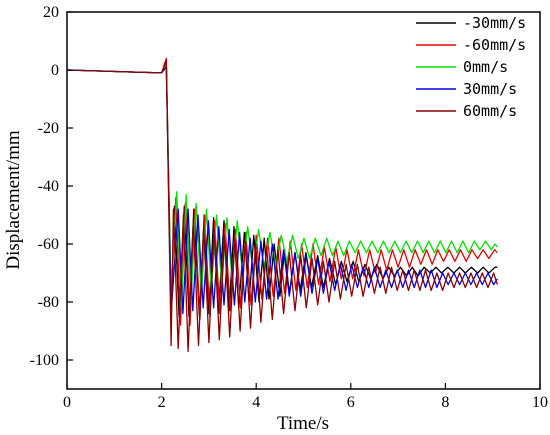  I want to click on y-tick-label: 20, so click(51, 12).